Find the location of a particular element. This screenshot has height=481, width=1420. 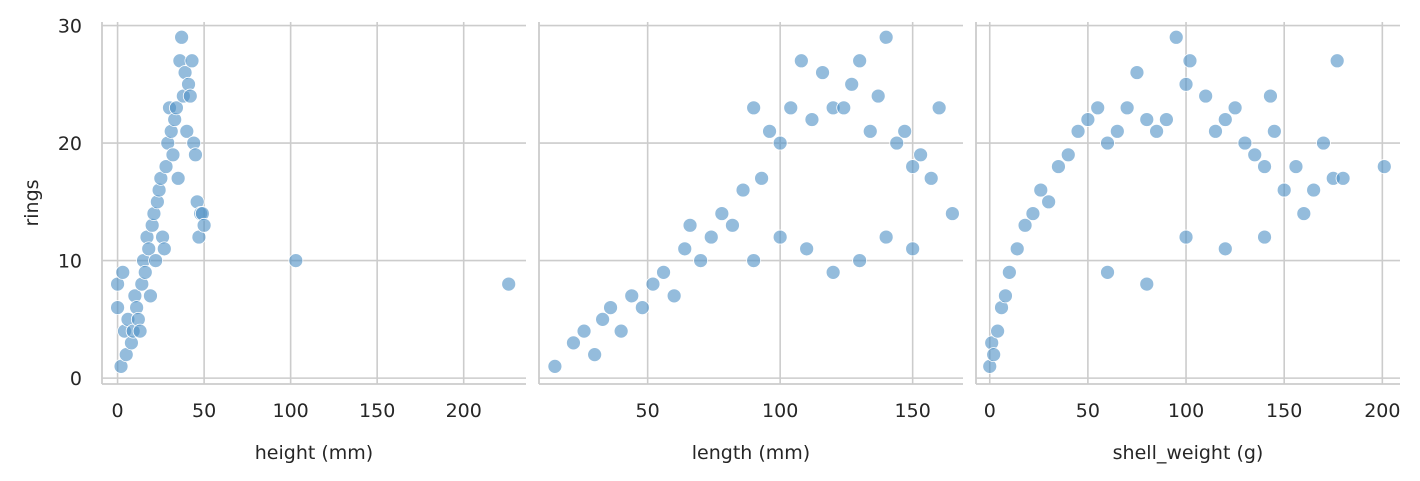

y-tick-label: 30 is located at coordinates (70, 27).